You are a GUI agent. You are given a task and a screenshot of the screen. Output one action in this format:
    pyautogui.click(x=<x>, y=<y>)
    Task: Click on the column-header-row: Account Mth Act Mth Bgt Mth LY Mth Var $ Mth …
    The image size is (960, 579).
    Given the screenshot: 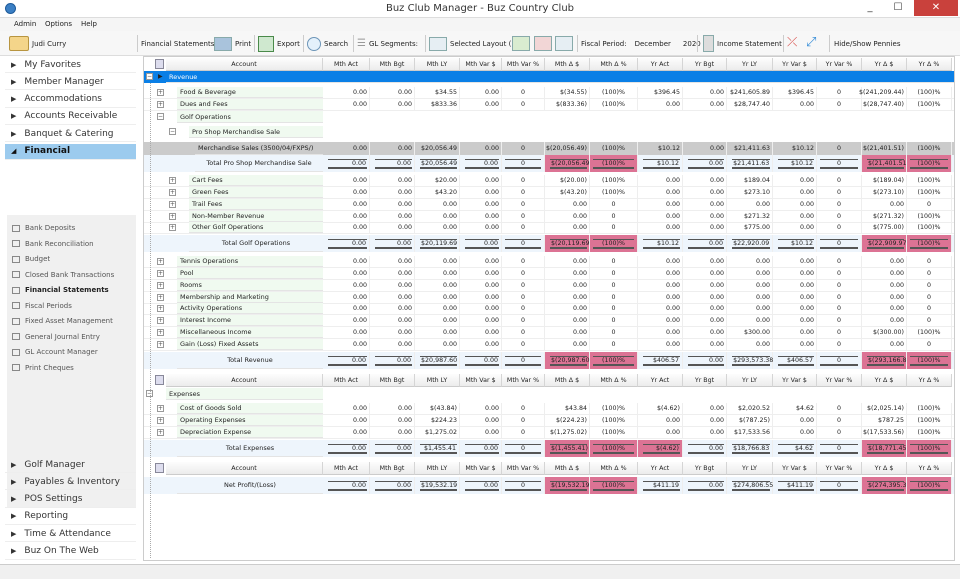 What is the action you would take?
    pyautogui.click(x=549, y=468)
    